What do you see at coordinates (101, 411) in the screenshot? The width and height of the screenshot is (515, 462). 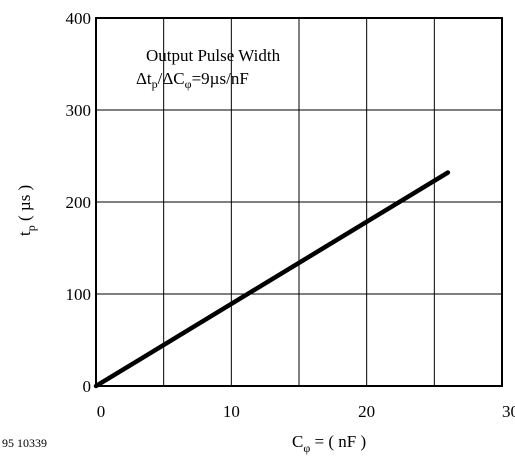 I see `x-tick-label: 0` at bounding box center [101, 411].